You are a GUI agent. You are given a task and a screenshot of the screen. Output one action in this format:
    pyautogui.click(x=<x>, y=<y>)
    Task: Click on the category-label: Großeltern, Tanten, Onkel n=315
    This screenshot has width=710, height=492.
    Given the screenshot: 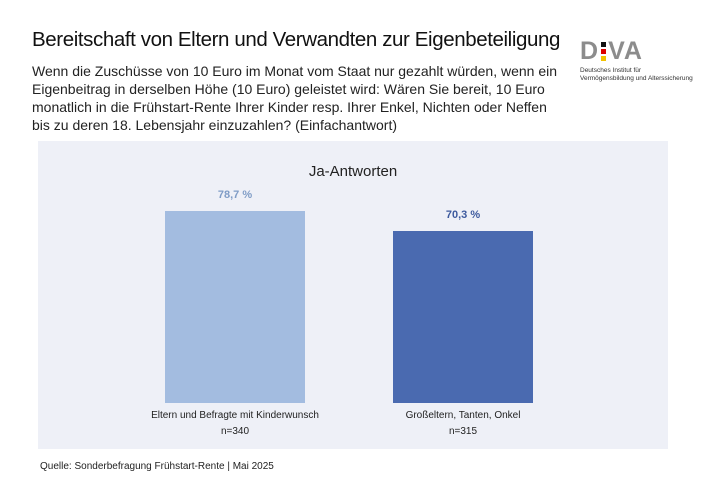 What is the action you would take?
    pyautogui.click(x=463, y=424)
    